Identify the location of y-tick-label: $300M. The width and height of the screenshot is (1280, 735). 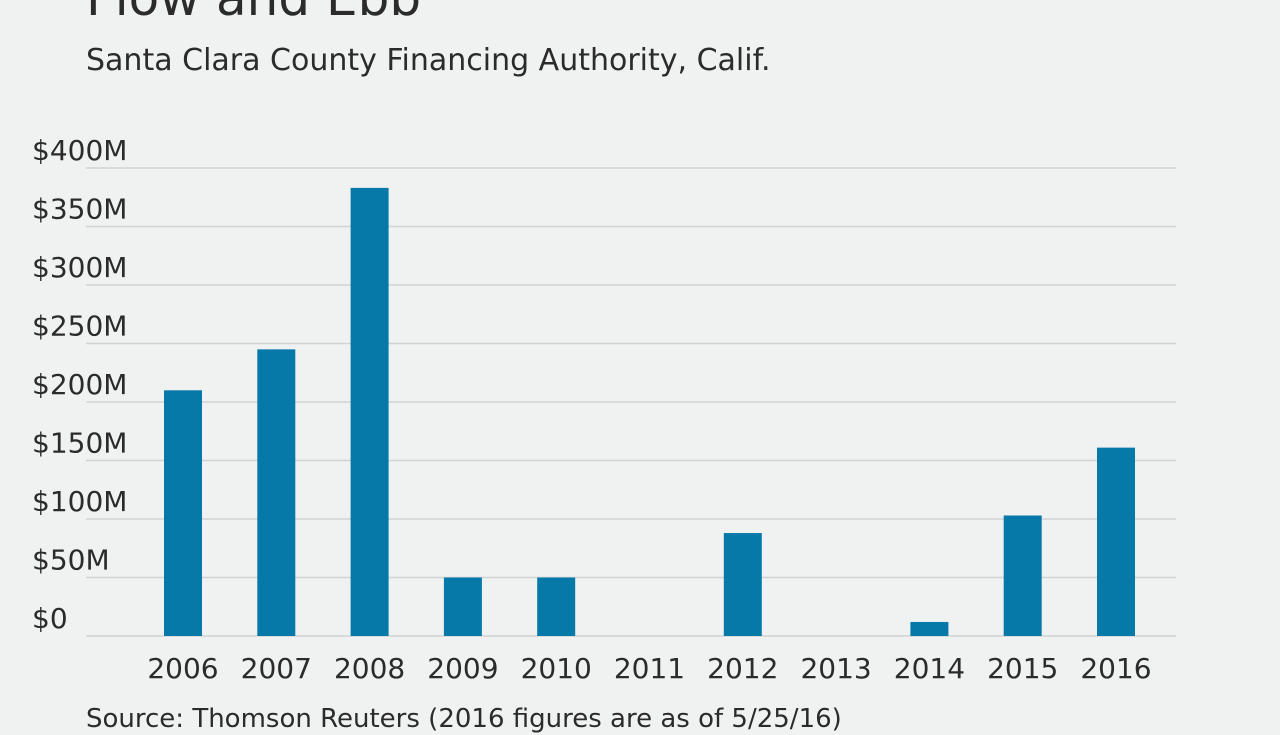
(79, 267).